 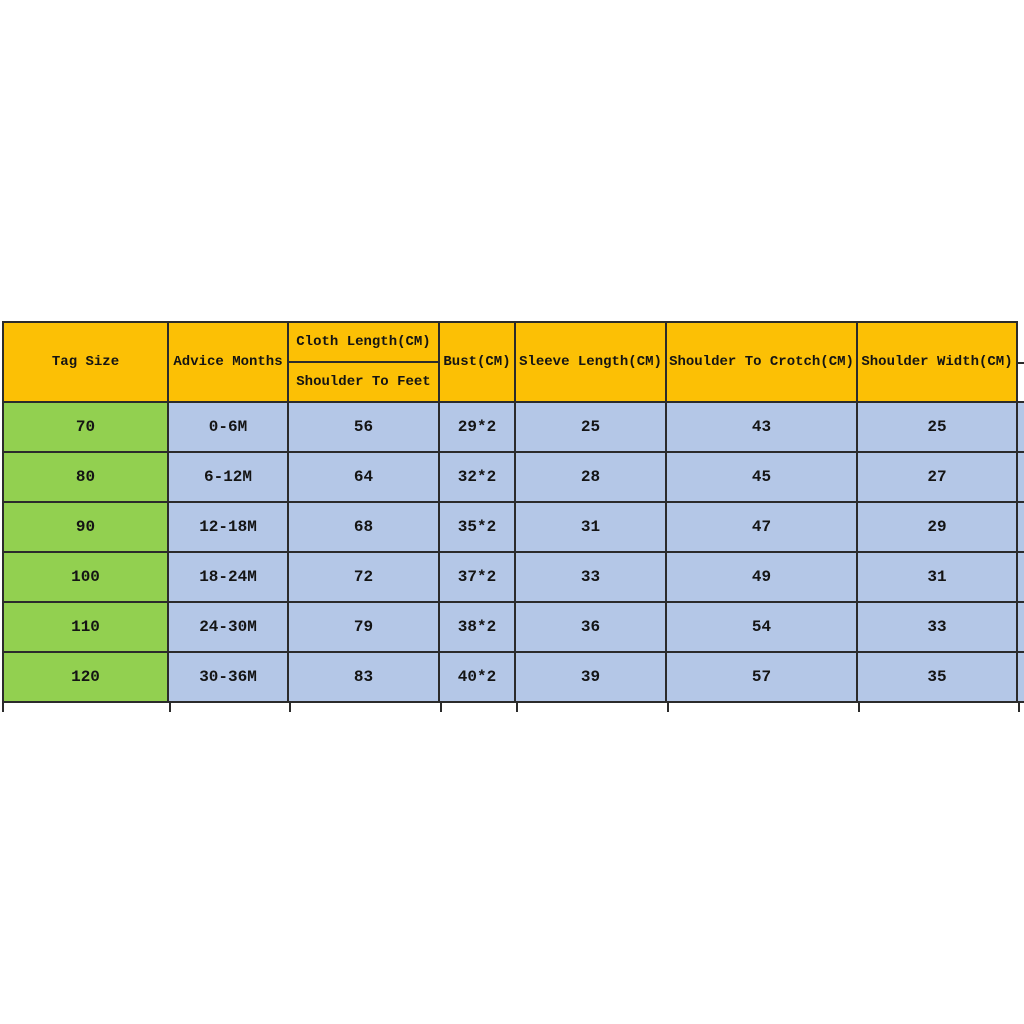 I want to click on cell-shoulder-to-crotch: 54, so click(x=762, y=628).